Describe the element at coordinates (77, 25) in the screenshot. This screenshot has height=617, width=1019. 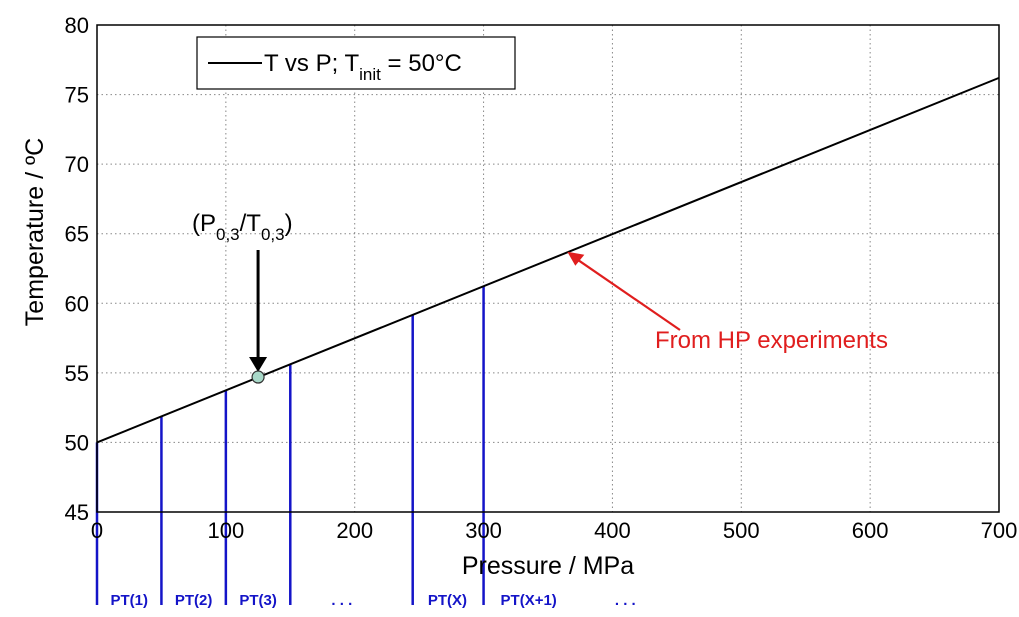
I see `y-tick-label: 80` at that location.